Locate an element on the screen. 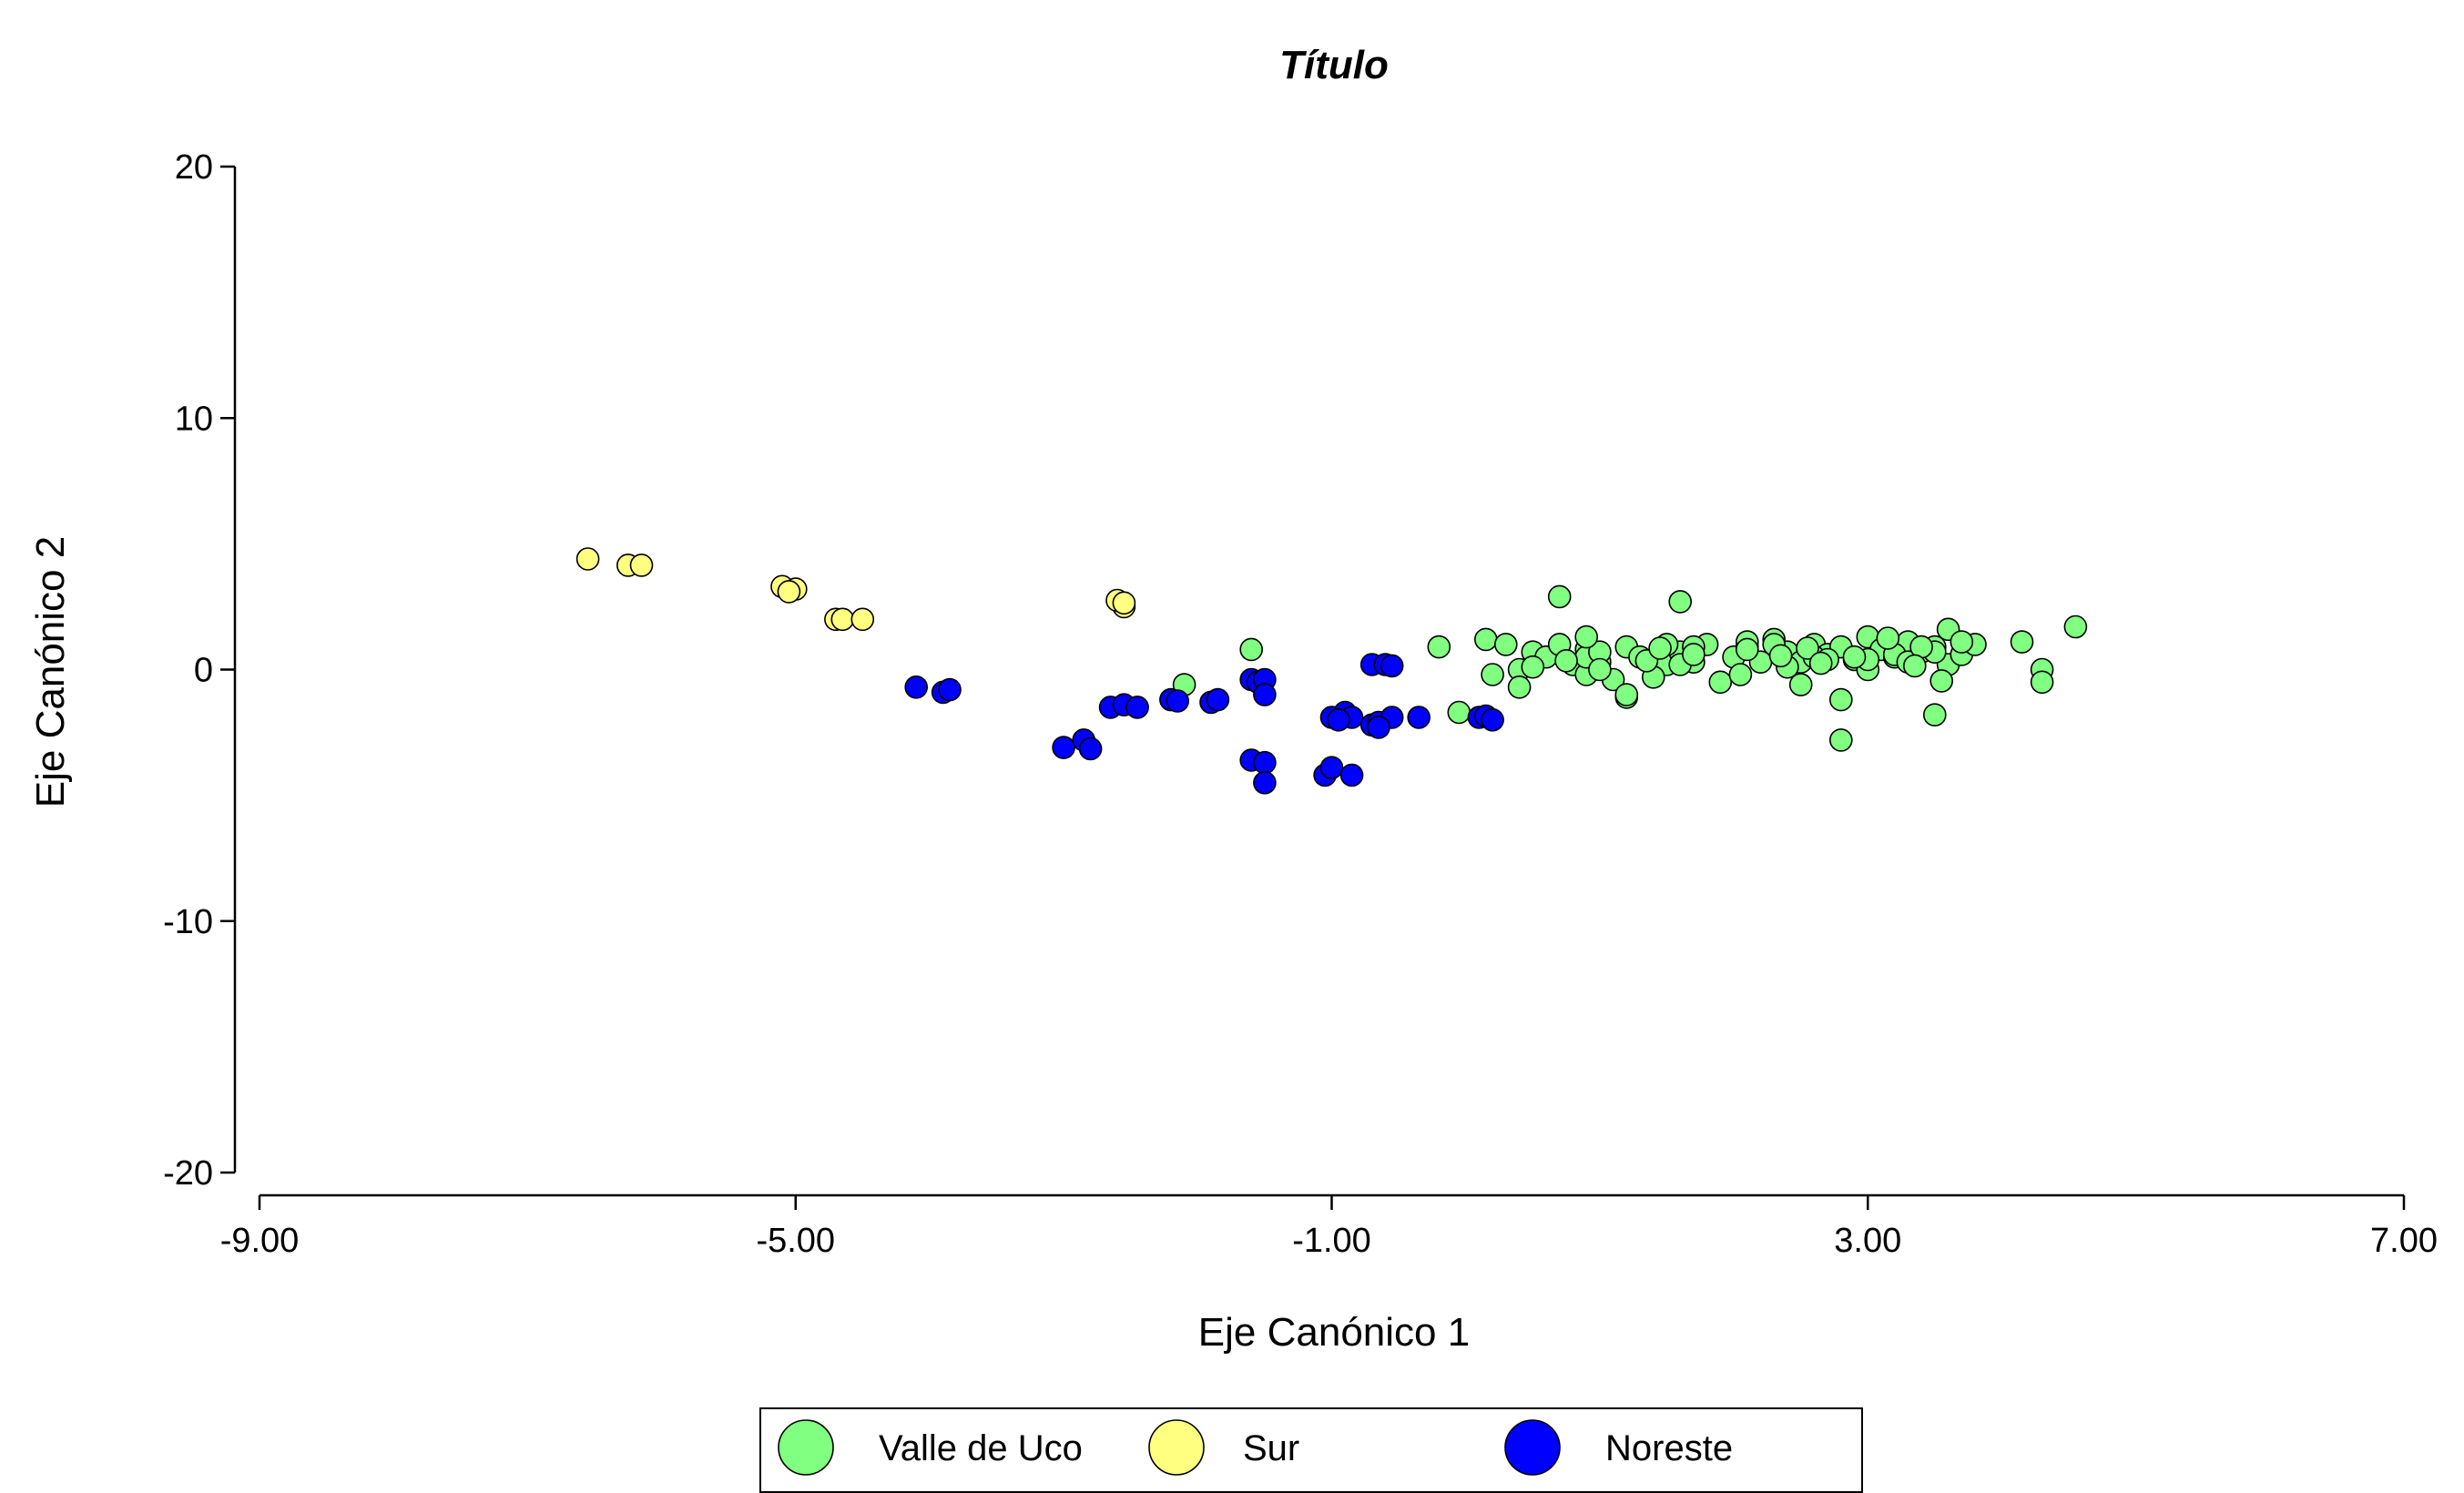  x-tick-label: 3.00 is located at coordinates (1868, 1241).